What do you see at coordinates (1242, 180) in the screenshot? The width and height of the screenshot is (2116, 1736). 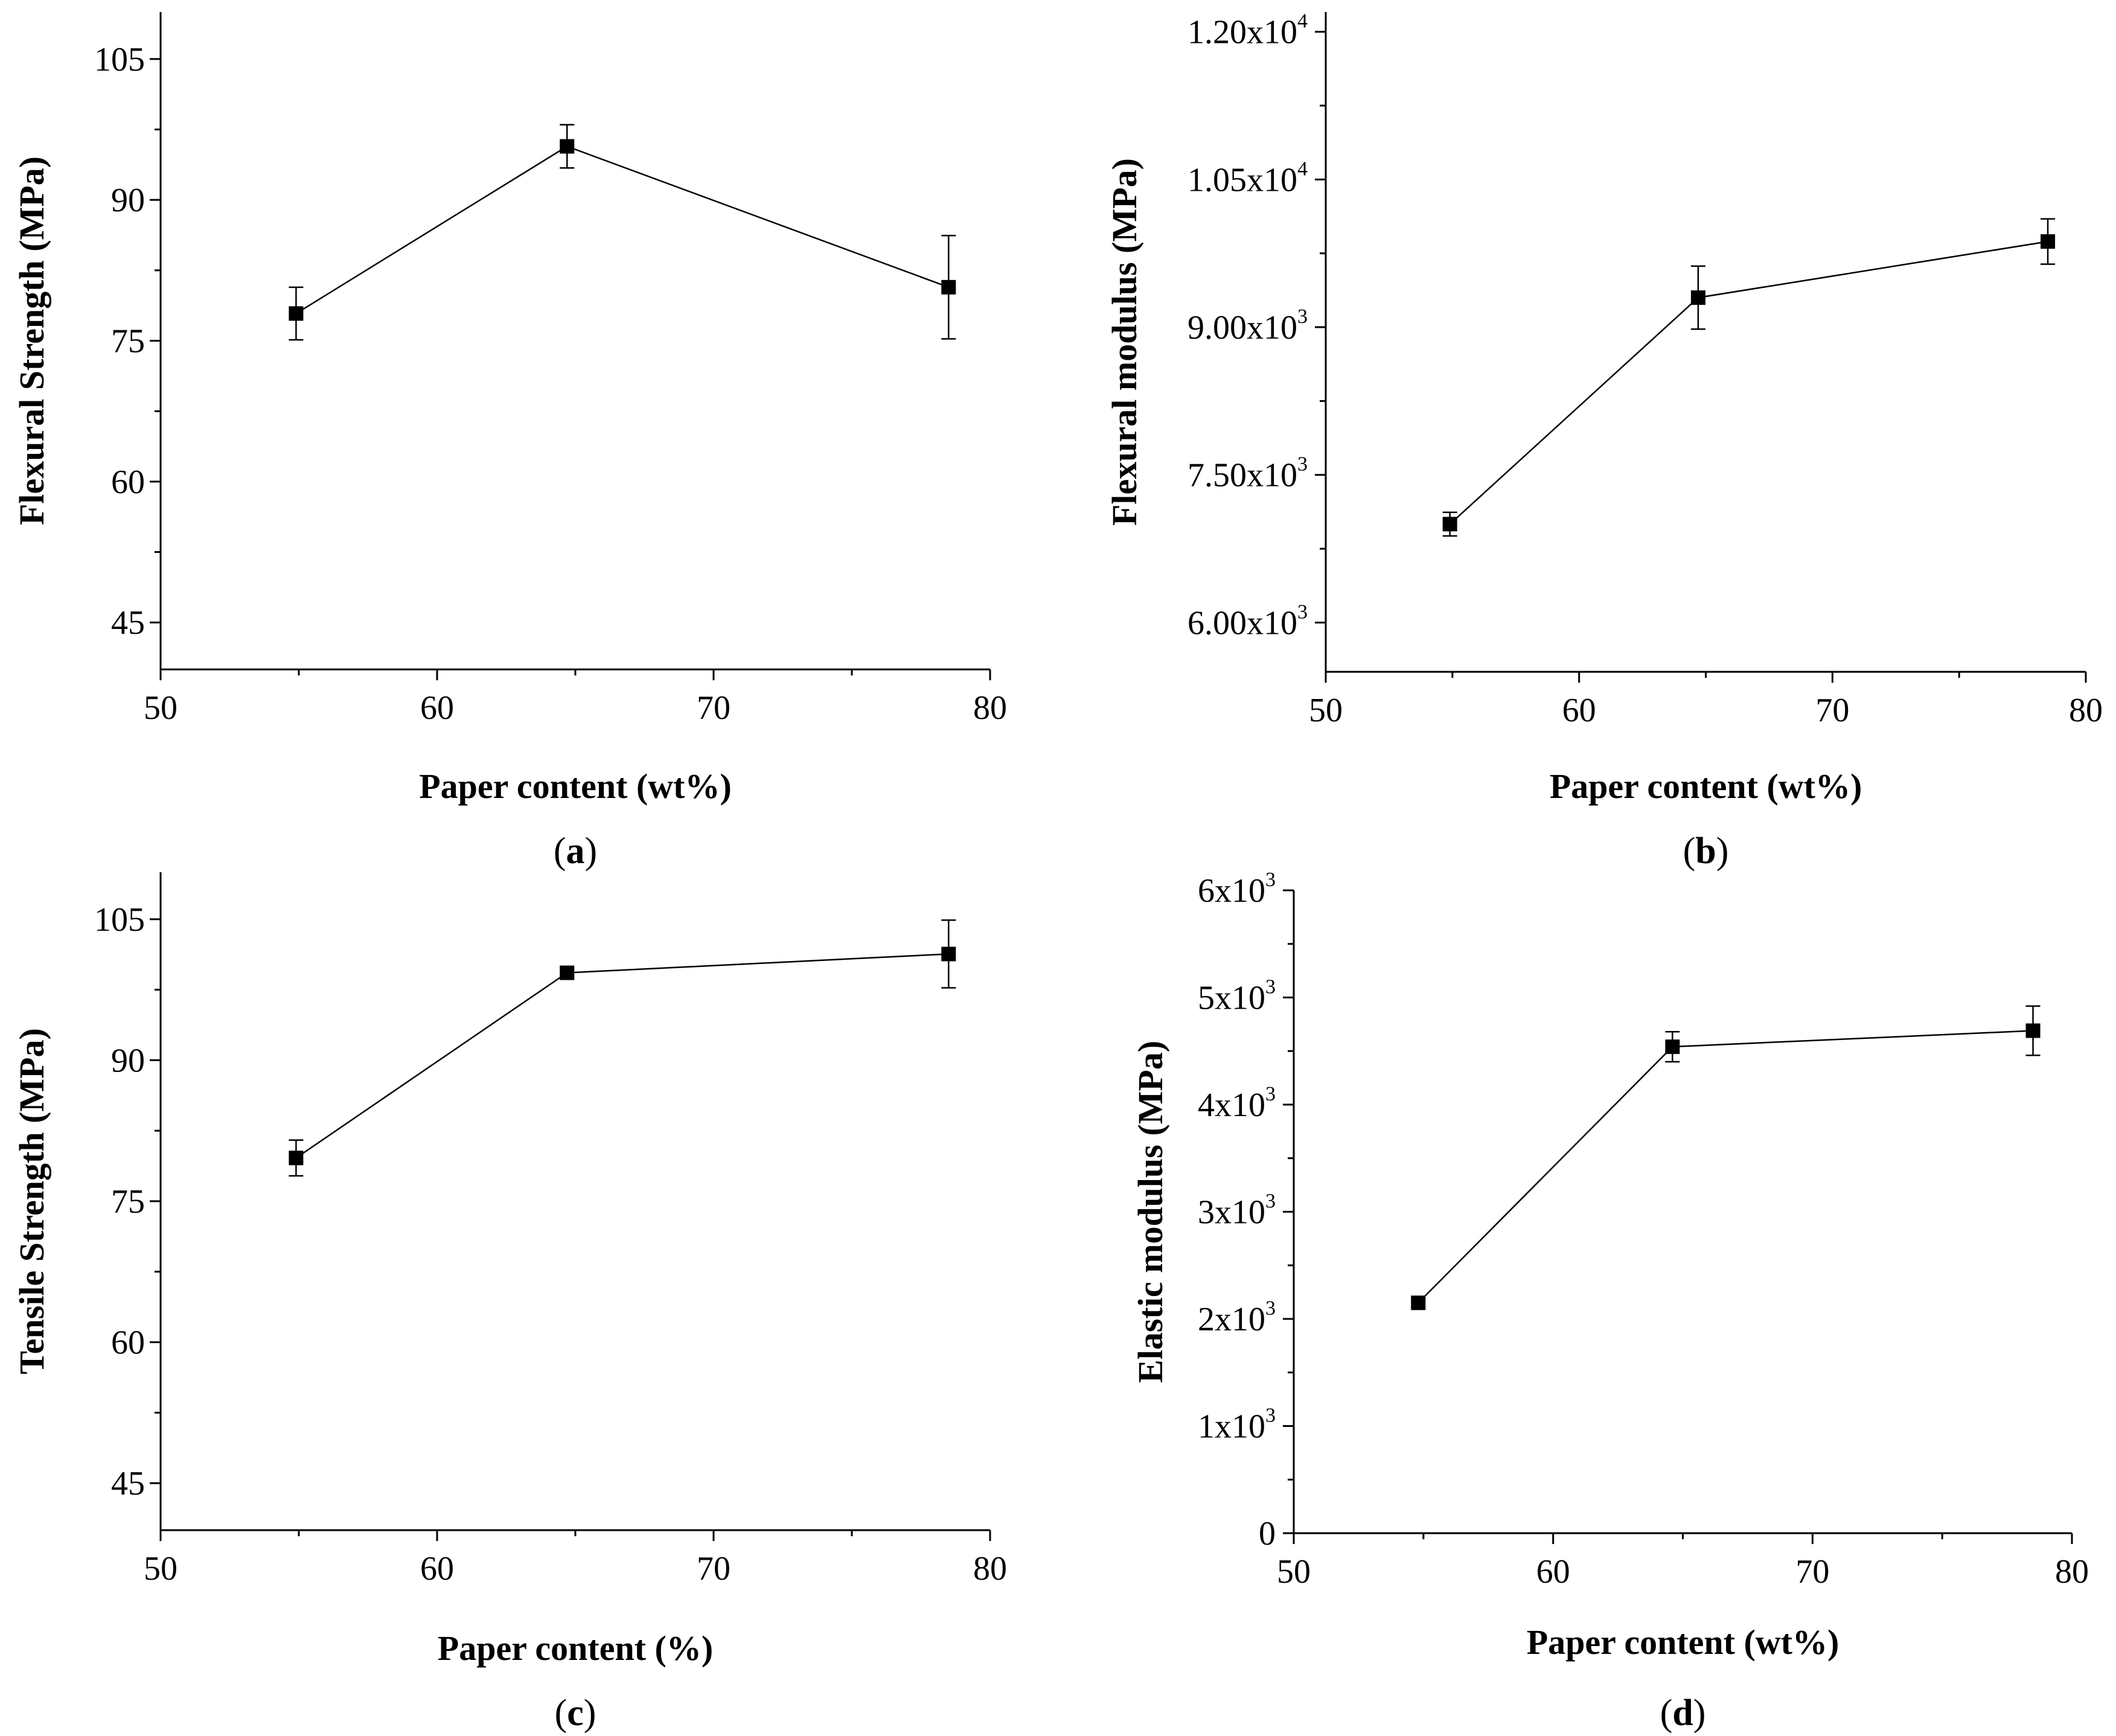 I see `y-tick-base: 1.05x10` at bounding box center [1242, 180].